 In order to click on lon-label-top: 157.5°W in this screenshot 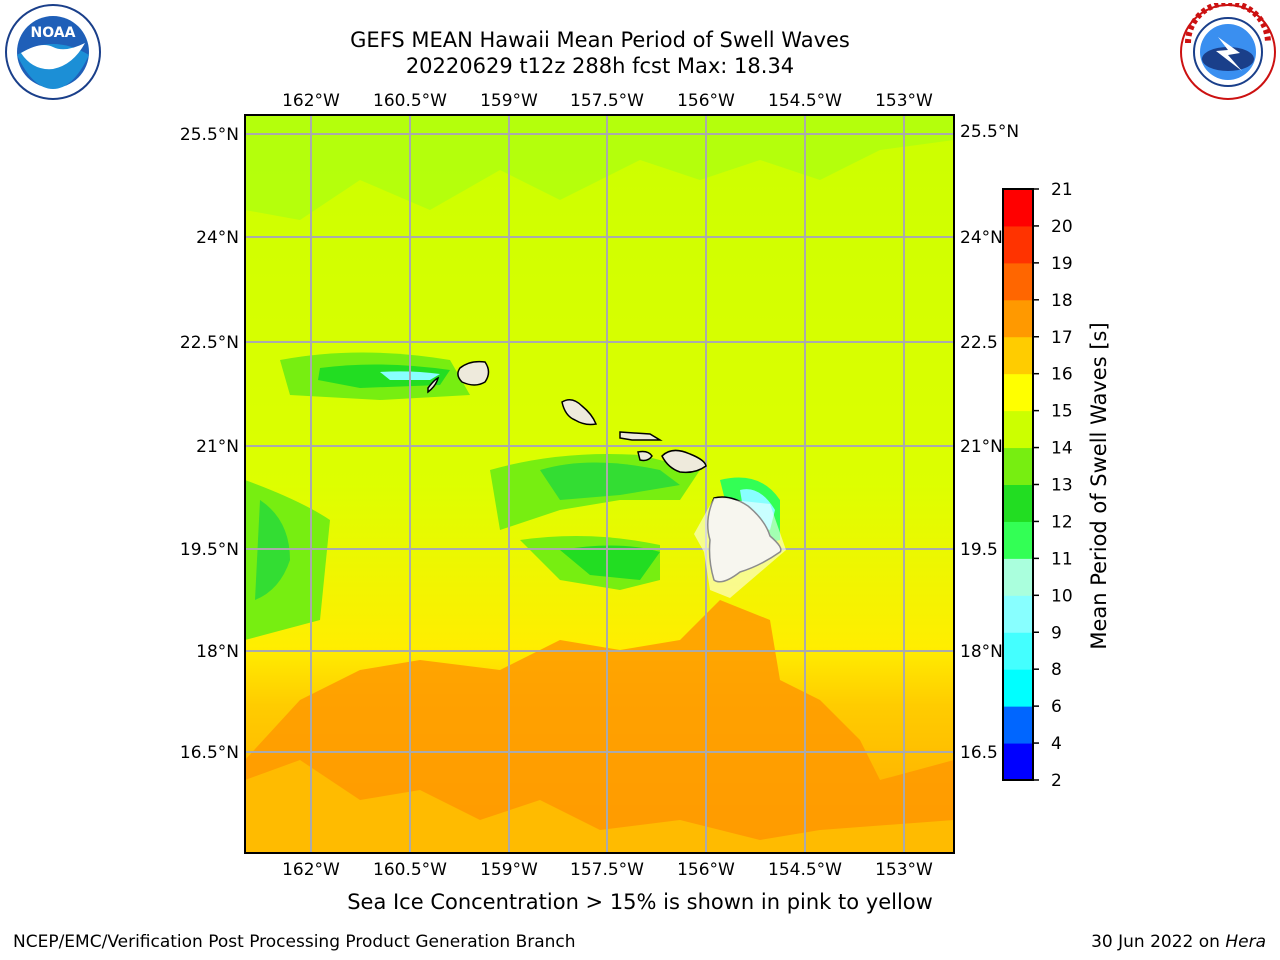, I will do `click(607, 101)`.